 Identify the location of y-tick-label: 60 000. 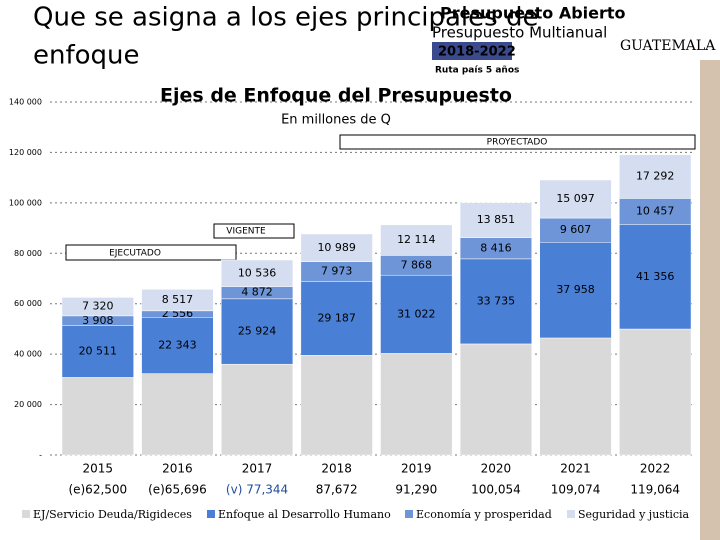
(28, 303).